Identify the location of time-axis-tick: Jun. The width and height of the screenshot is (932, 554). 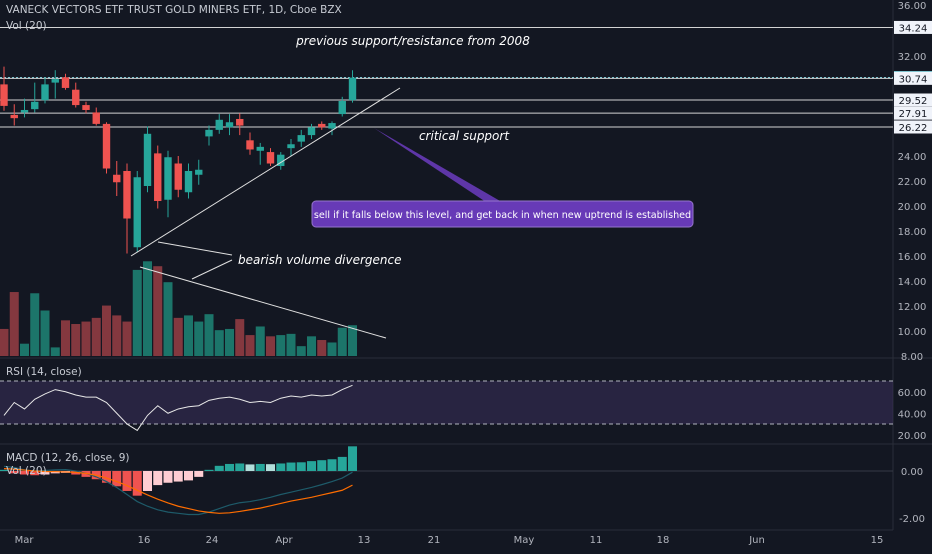
(756, 540).